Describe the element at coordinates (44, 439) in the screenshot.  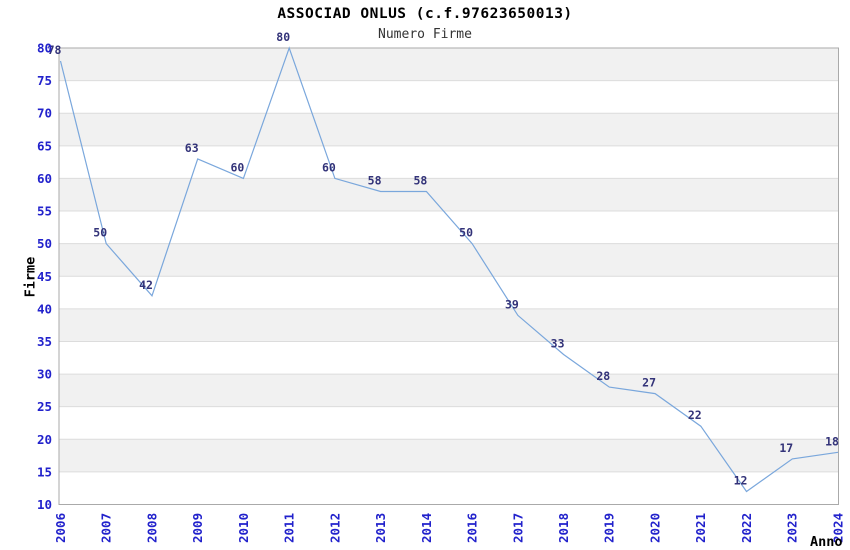
I see `y-tick-label: 20` at that location.